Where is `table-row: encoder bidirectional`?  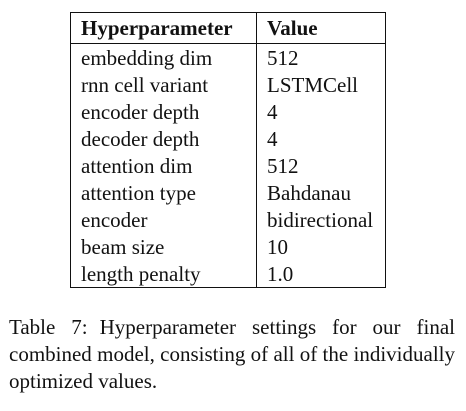 table-row: encoder bidirectional is located at coordinates (228, 219).